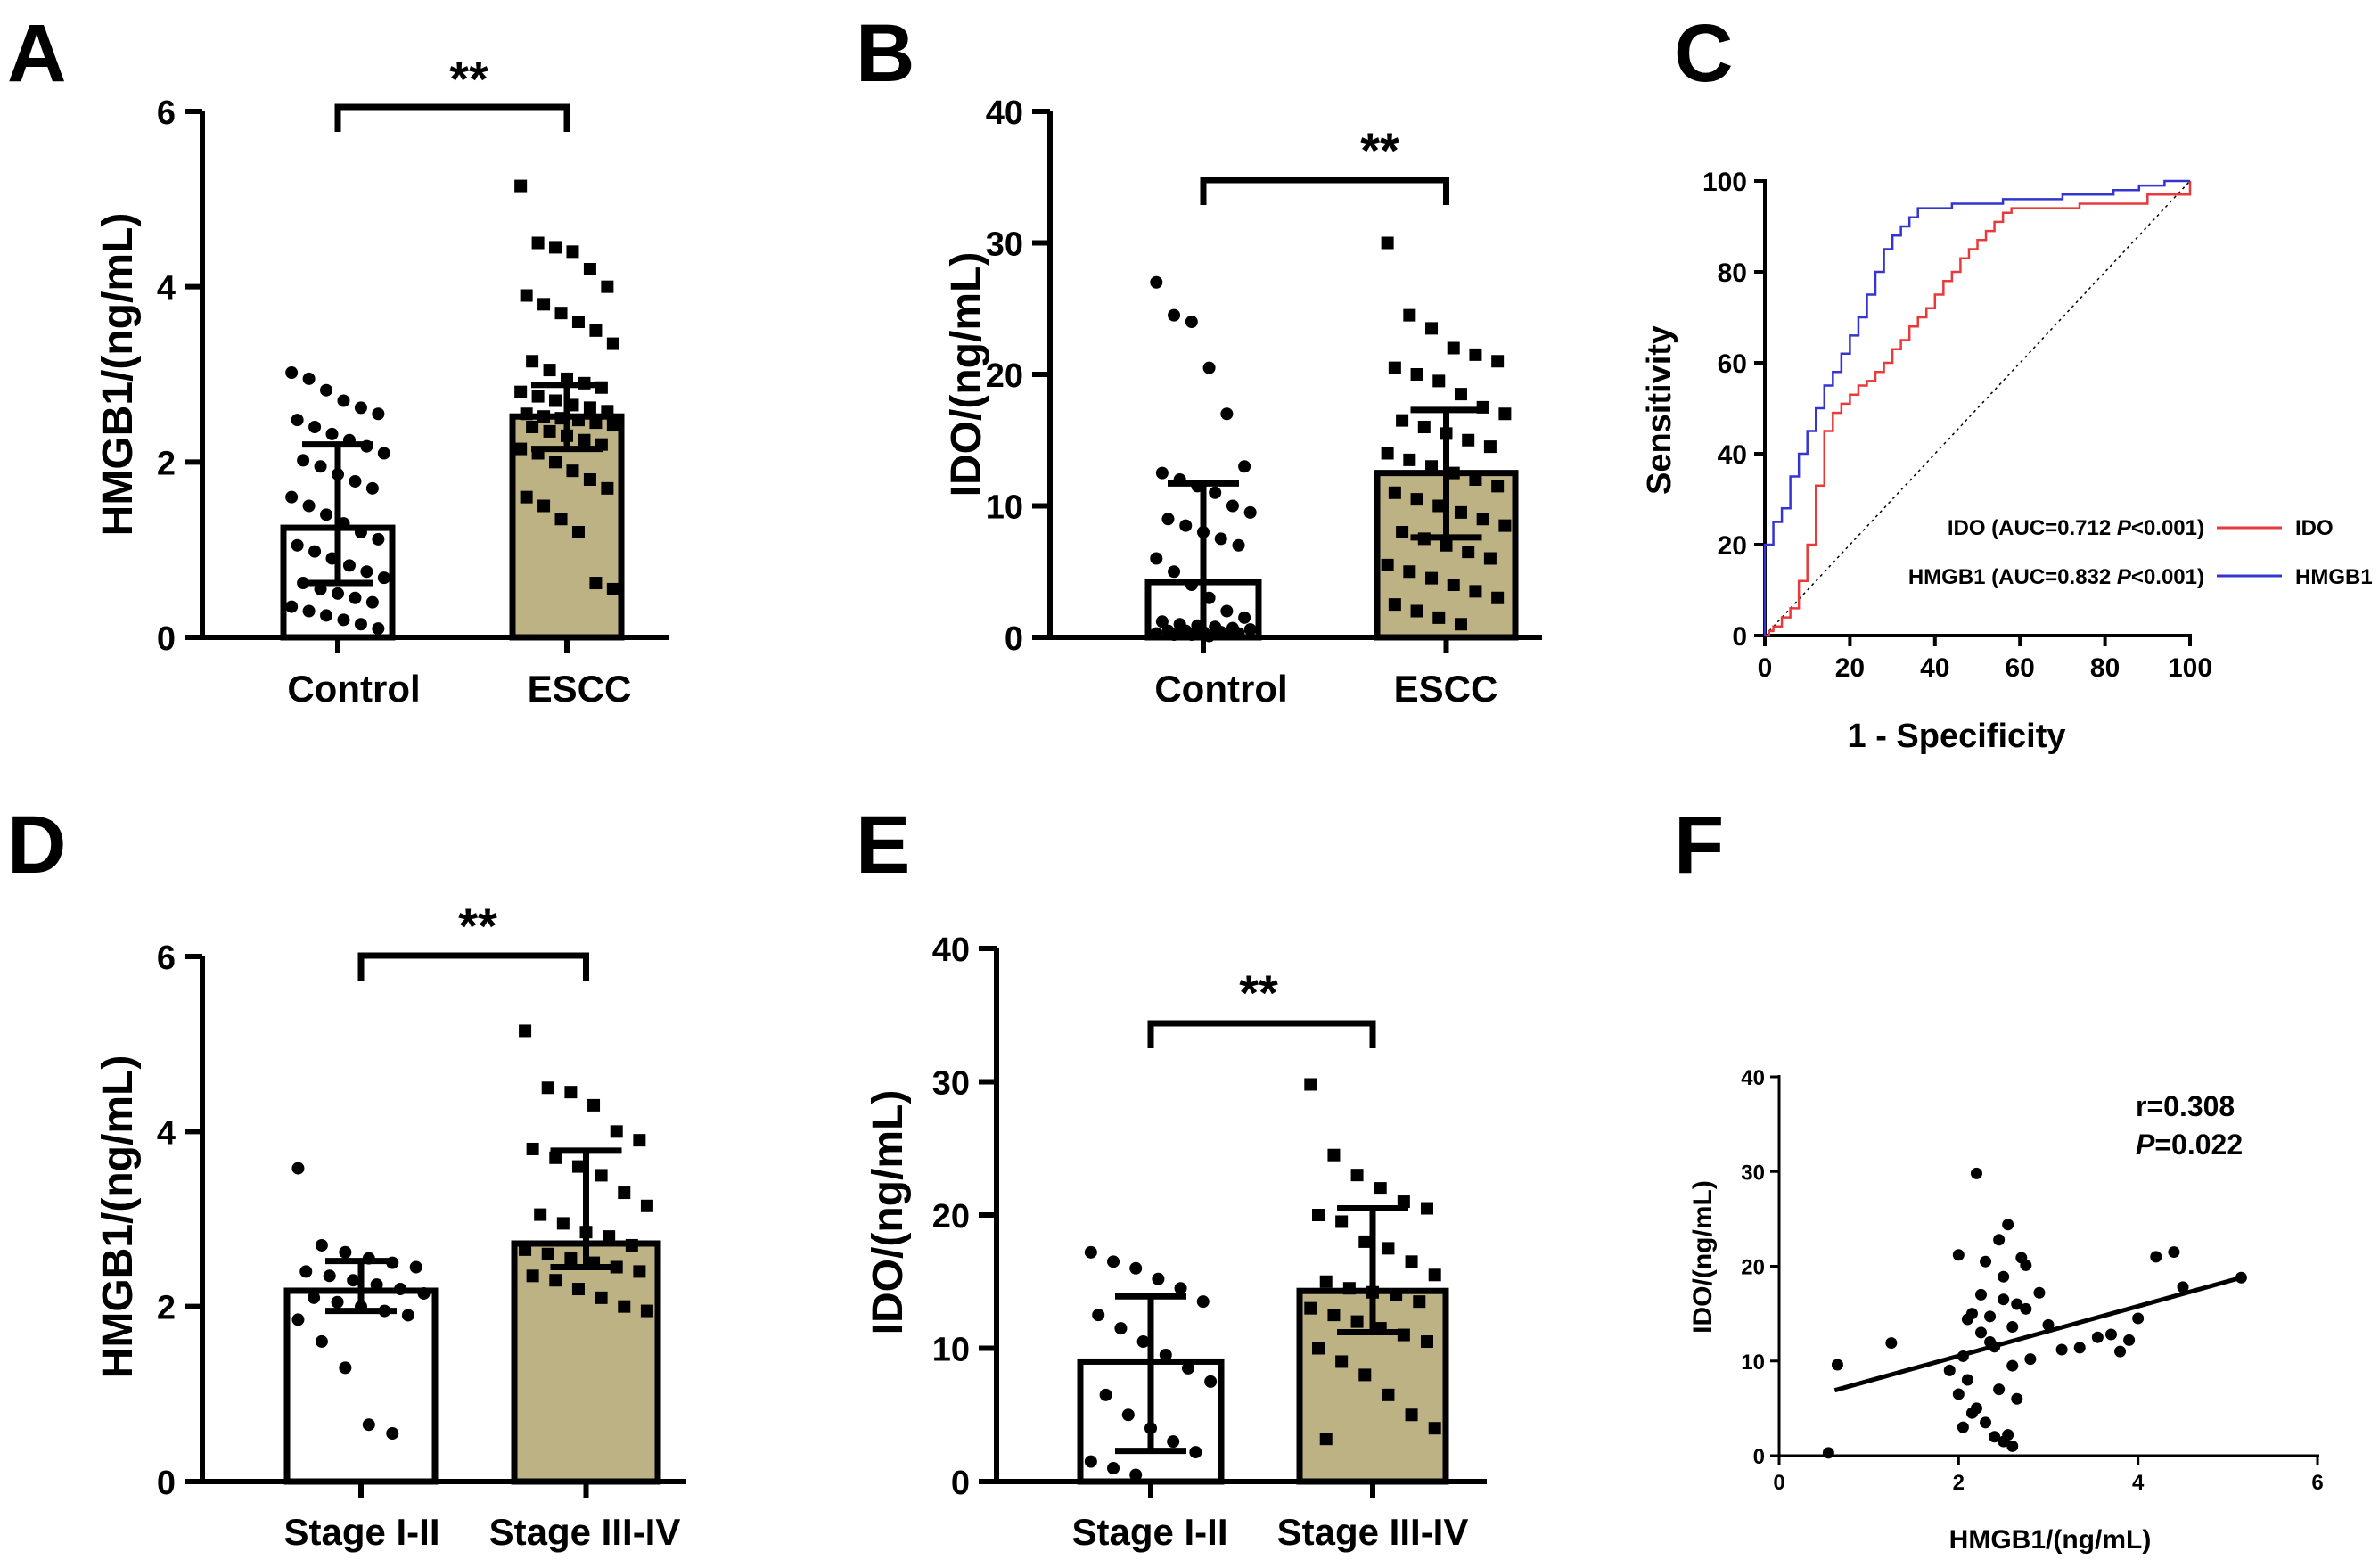  Describe the element at coordinates (1977, 408) in the screenshot. I see `roc-reference-line` at that location.